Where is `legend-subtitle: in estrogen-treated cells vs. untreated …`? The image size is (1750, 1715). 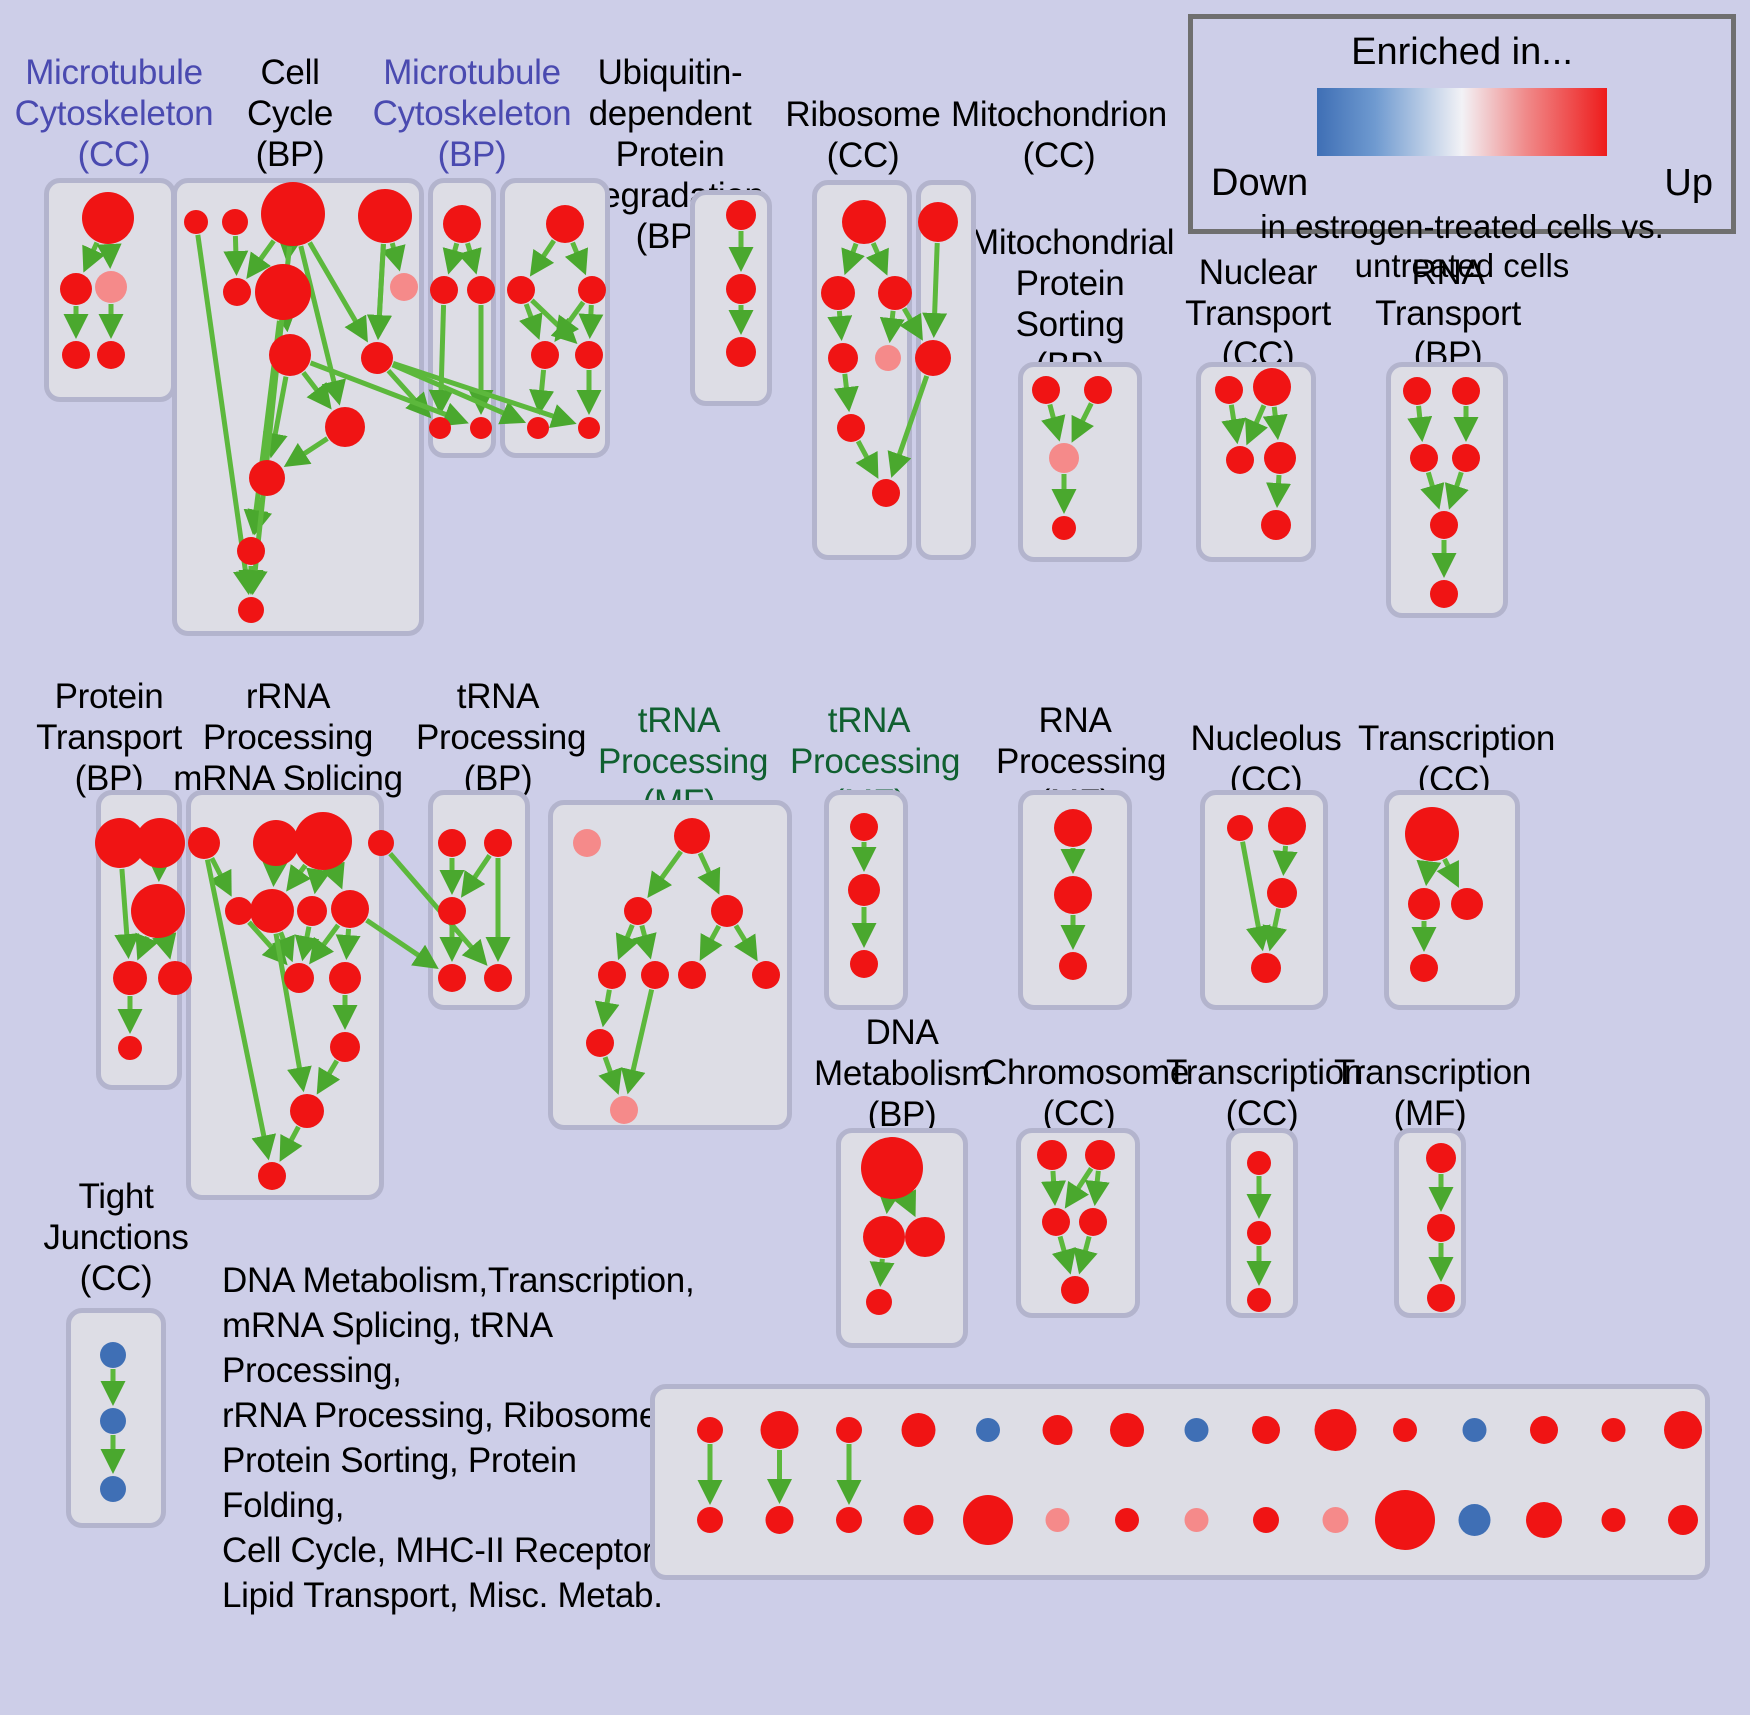
legend-subtitle: in estrogen-treated cells vs. untreated … is located at coordinates (1462, 246).